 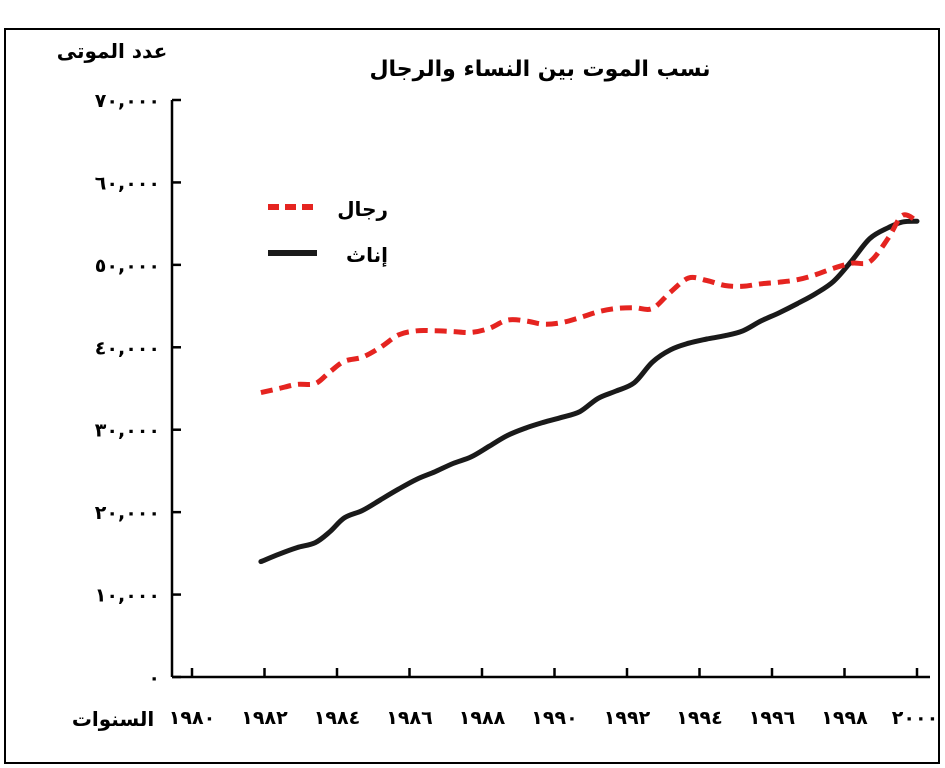 What do you see at coordinates (127, 431) in the screenshot?
I see `y-tick-label: ٣٠,٠٠٠` at bounding box center [127, 431].